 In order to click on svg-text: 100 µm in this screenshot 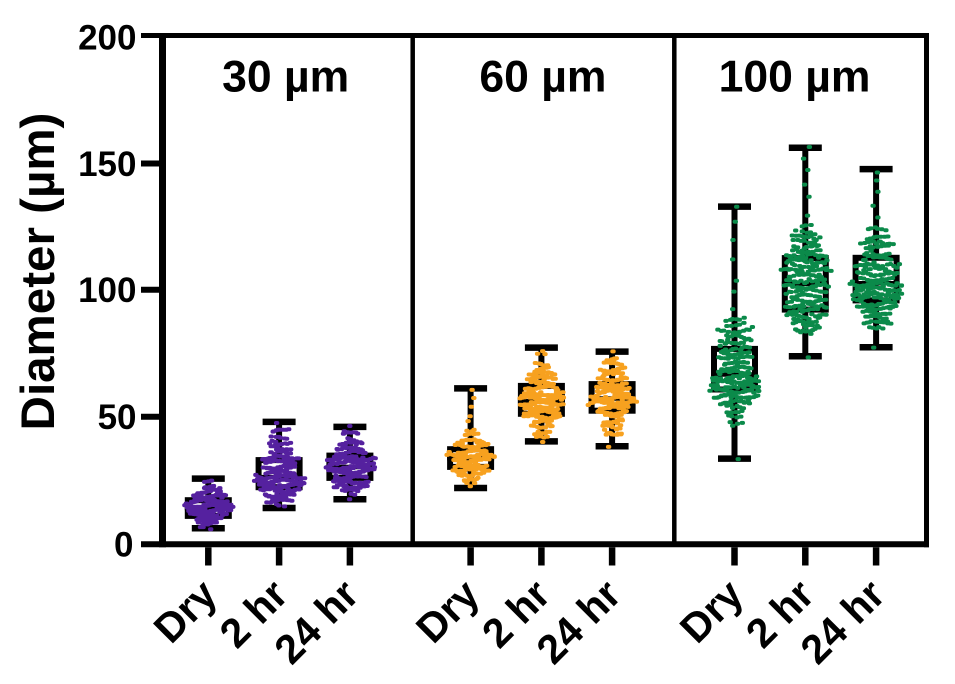, I will do `click(795, 77)`.